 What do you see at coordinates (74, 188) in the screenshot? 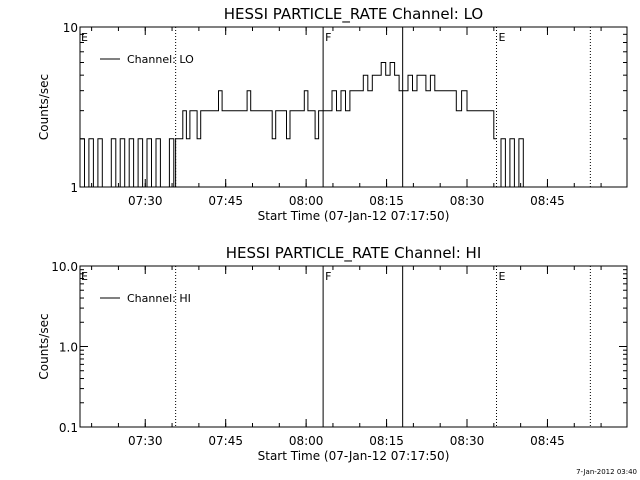
I see `y-tick-label: 1` at bounding box center [74, 188].